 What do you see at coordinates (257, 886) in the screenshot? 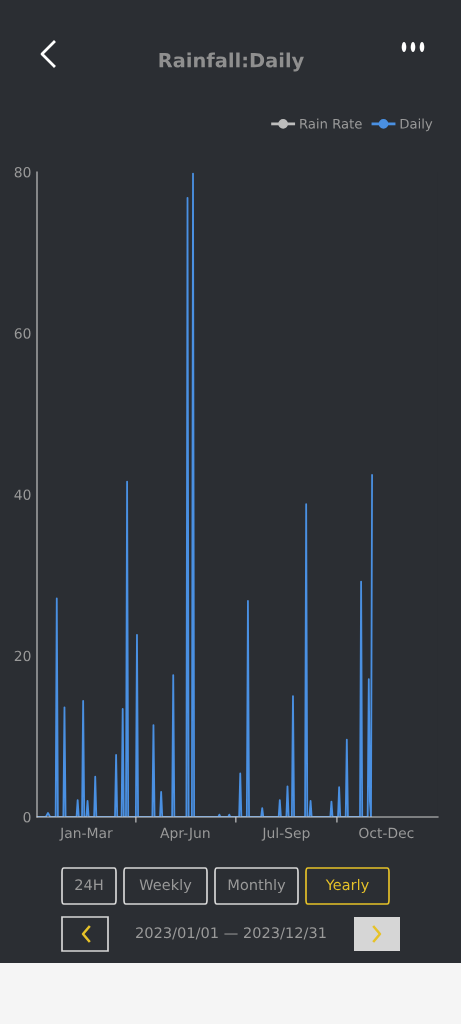
I see `text: Monthly` at bounding box center [257, 886].